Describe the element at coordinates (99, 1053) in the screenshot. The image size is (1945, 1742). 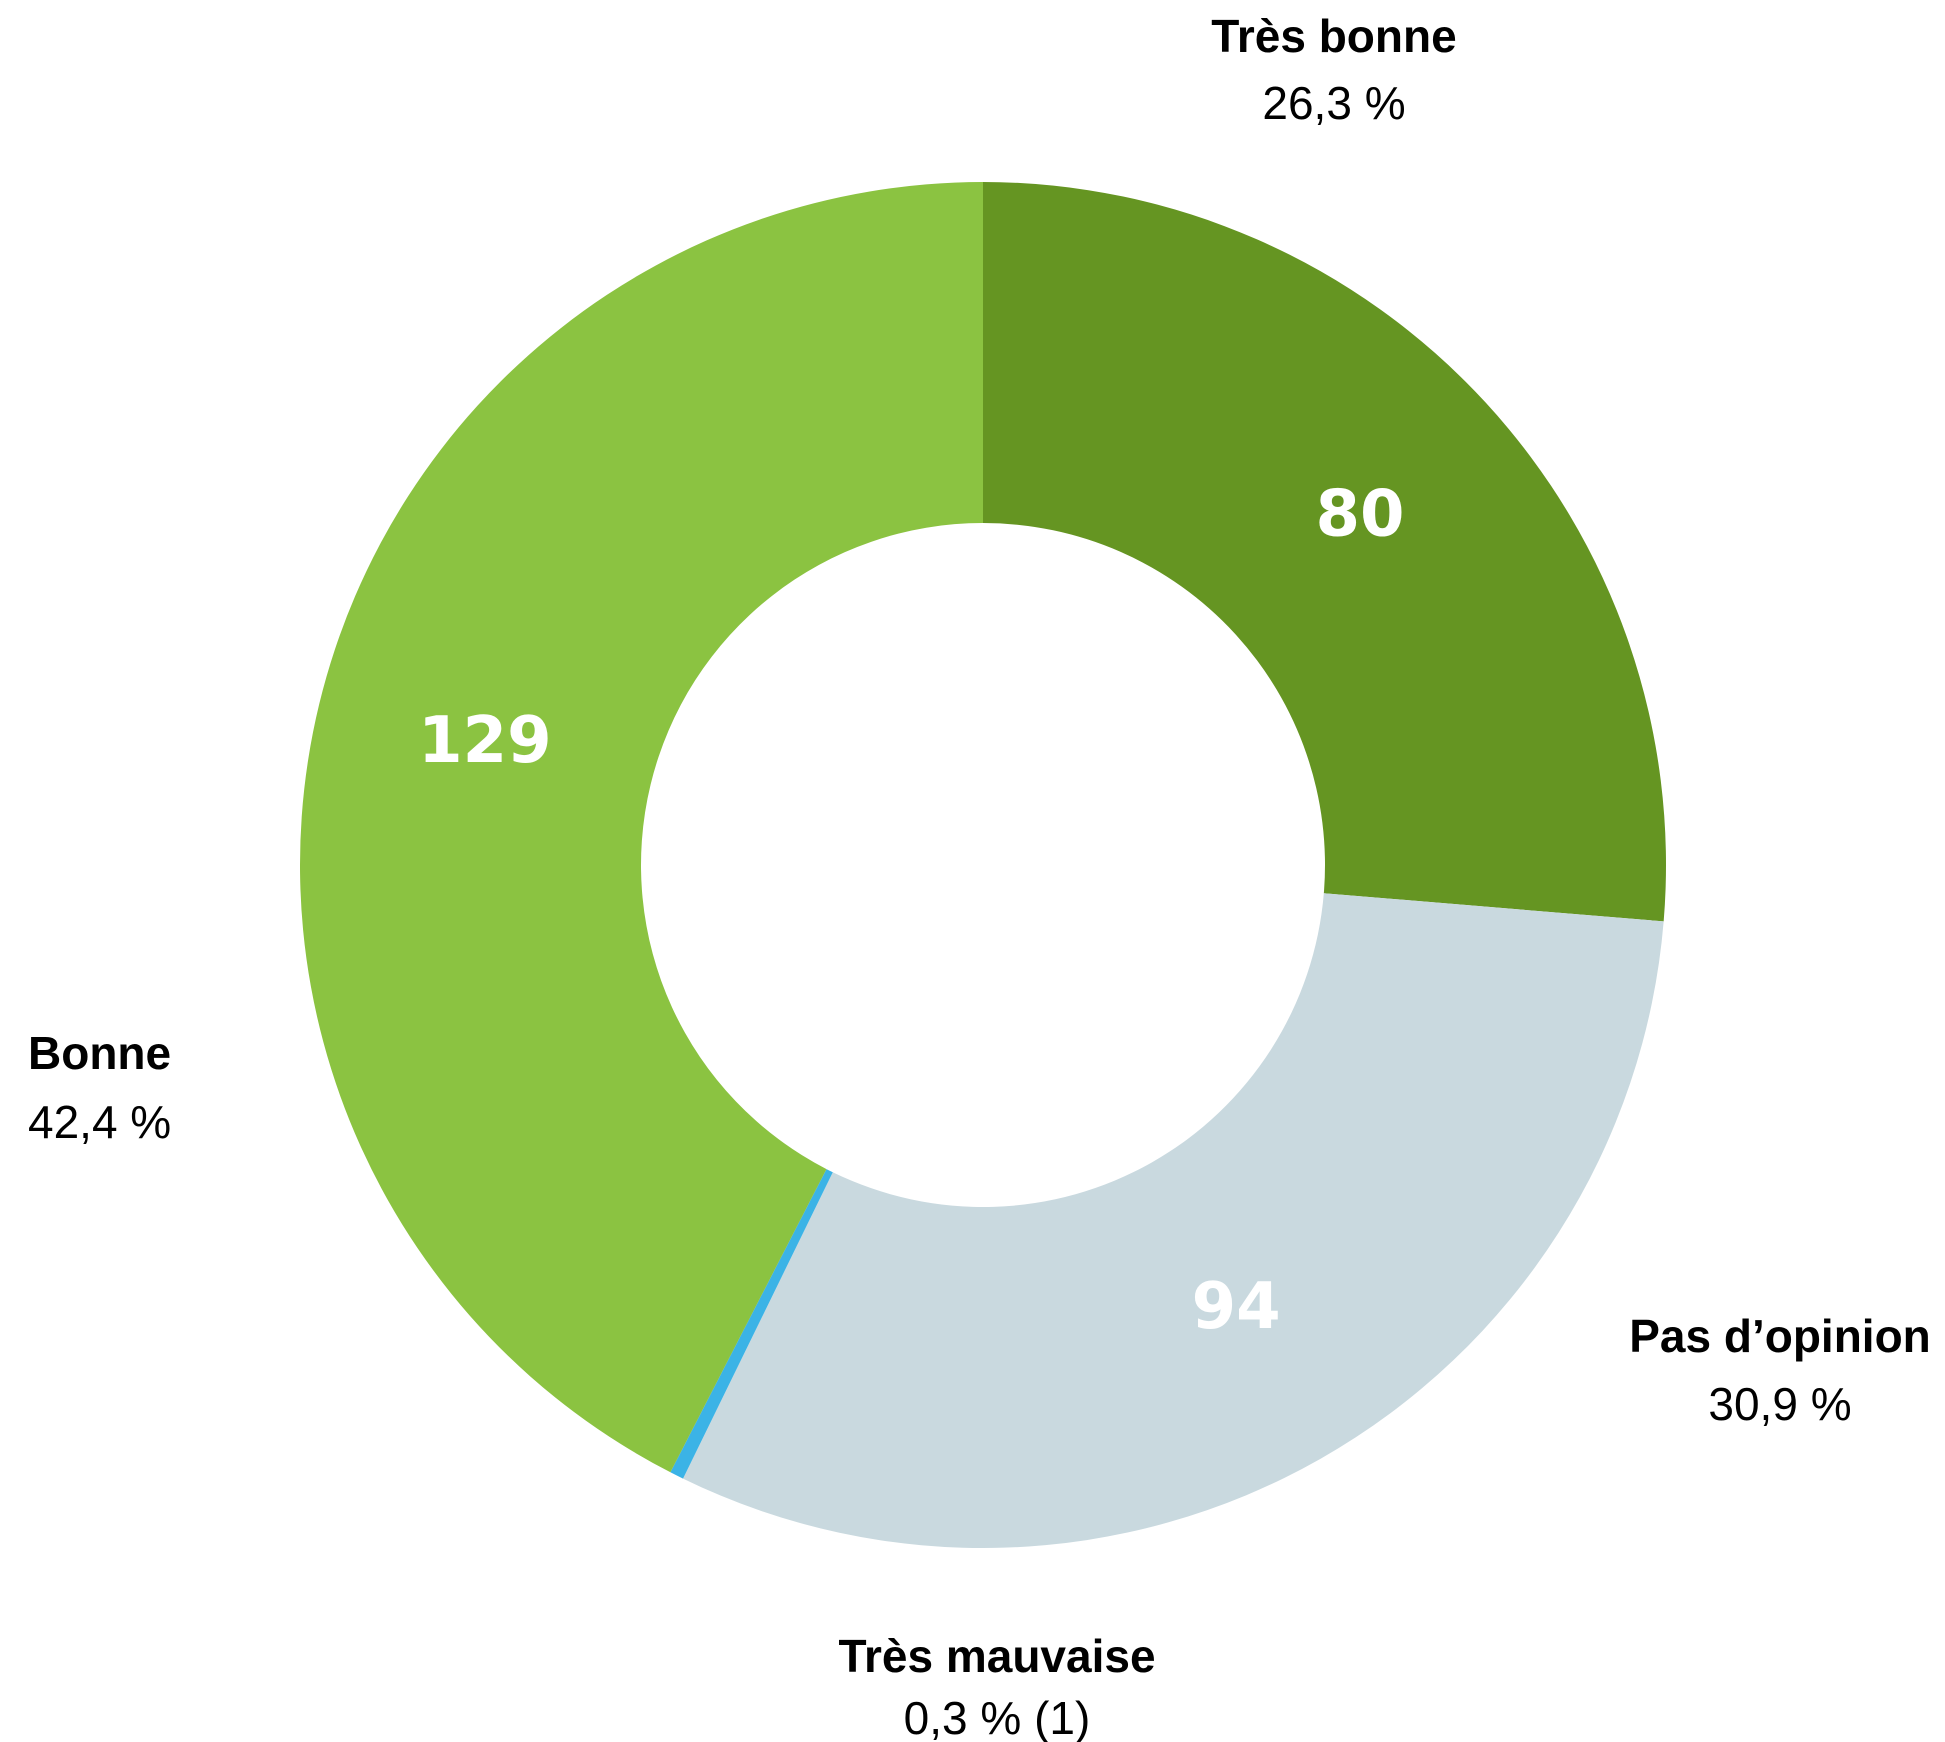
I see `label-bonne-name: Bonne` at that location.